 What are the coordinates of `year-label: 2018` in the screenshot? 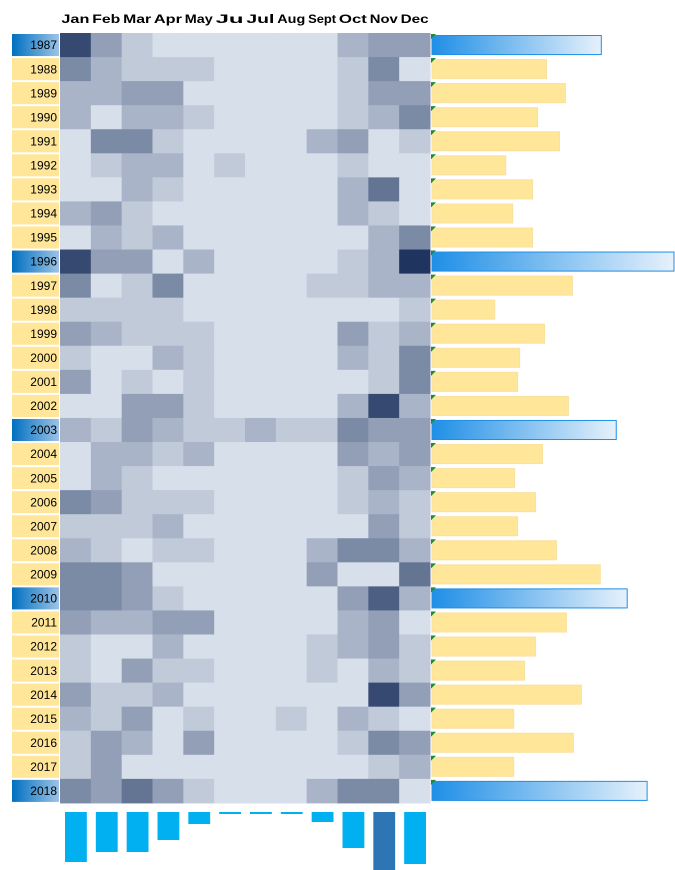 It's located at (43, 791).